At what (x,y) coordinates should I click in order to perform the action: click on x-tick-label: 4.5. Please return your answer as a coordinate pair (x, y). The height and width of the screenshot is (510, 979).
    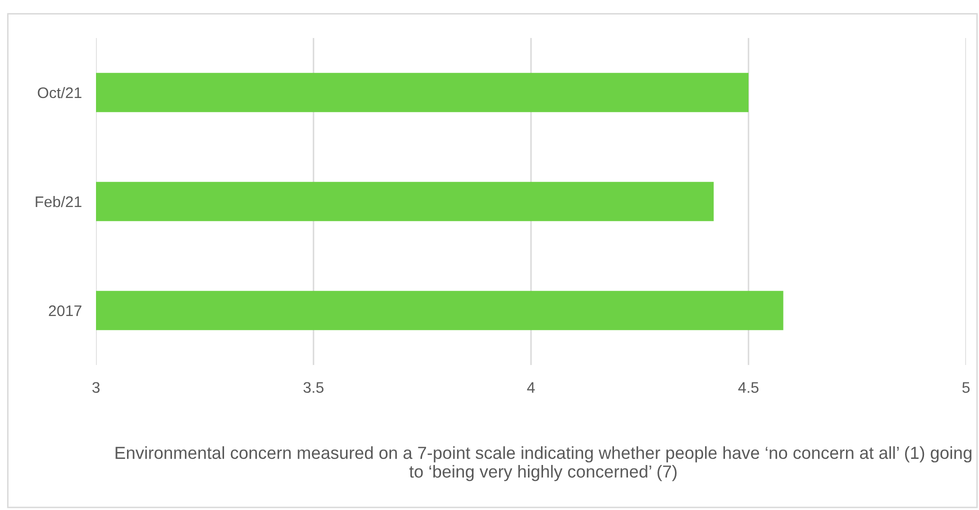
    Looking at the image, I should click on (748, 387).